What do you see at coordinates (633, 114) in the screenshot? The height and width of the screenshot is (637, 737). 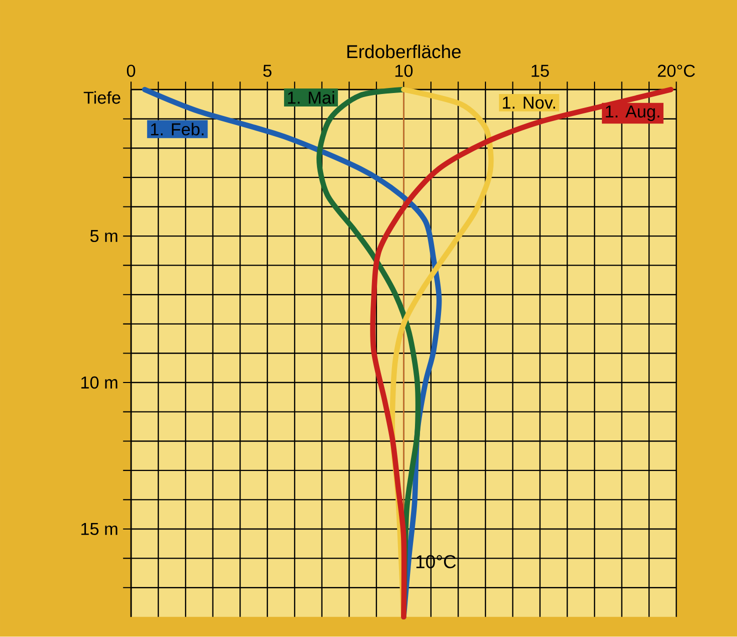 I see `series-label: 1. Aug.` at bounding box center [633, 114].